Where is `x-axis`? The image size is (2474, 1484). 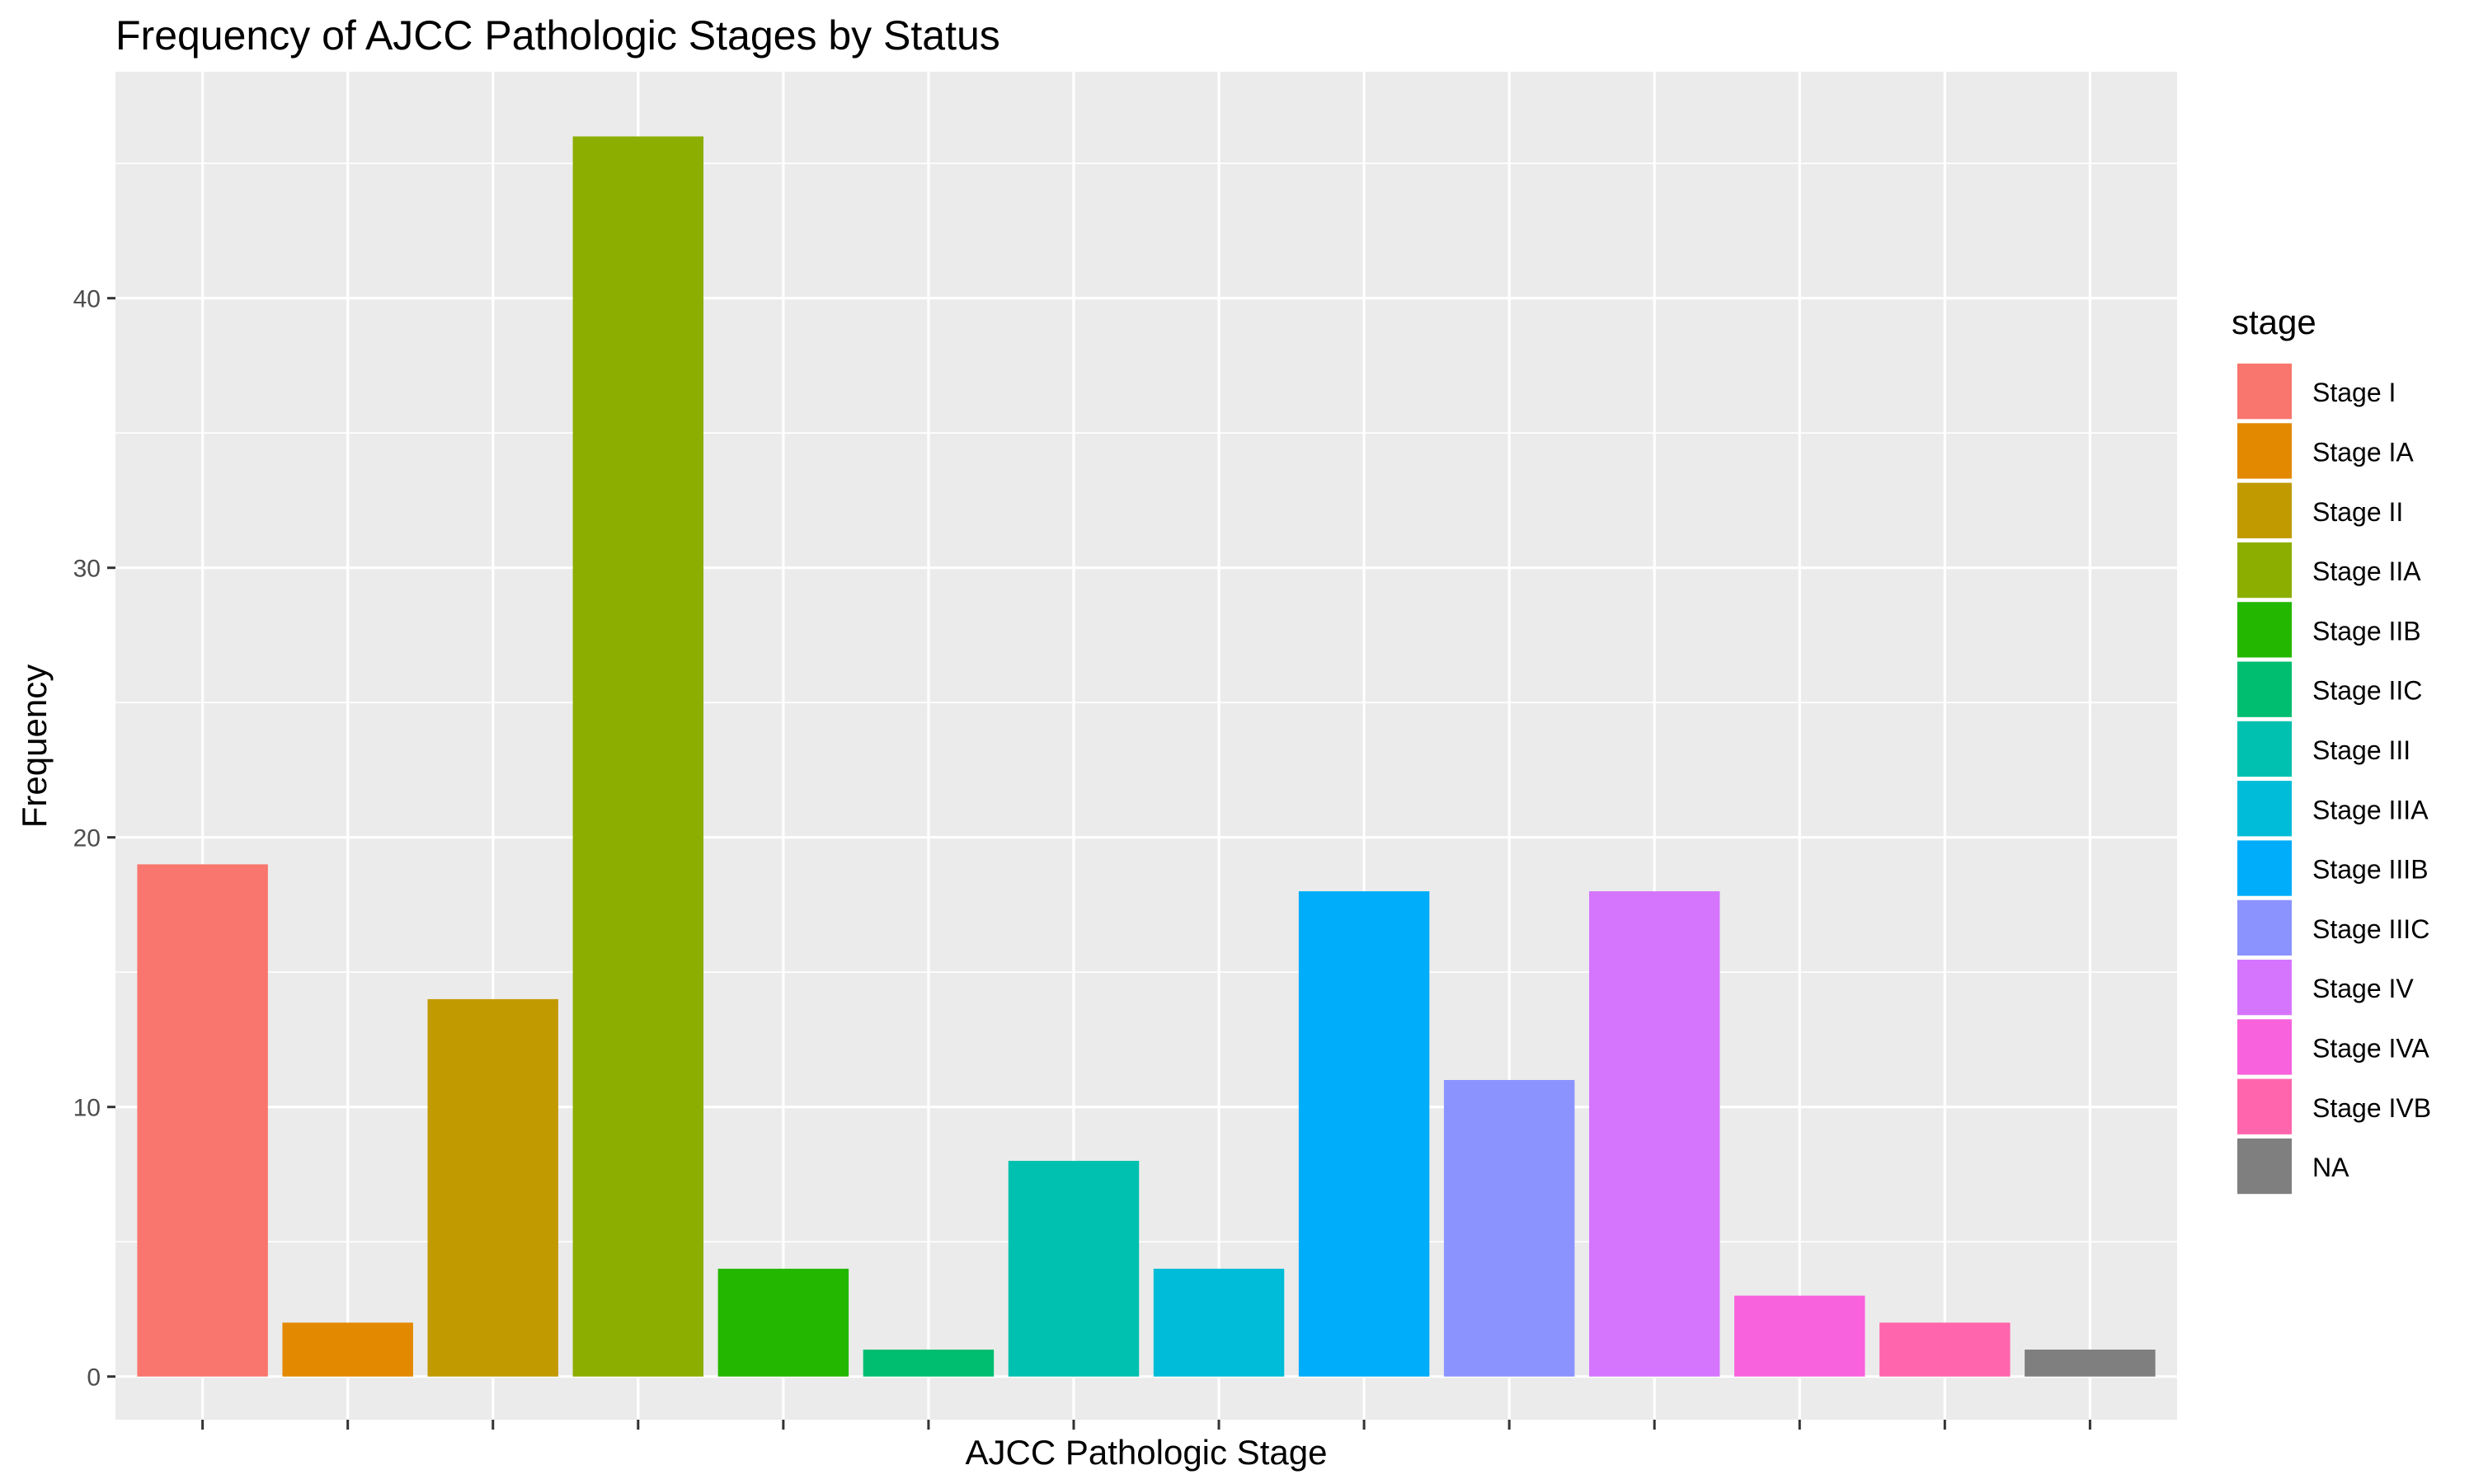 x-axis is located at coordinates (1146, 1425).